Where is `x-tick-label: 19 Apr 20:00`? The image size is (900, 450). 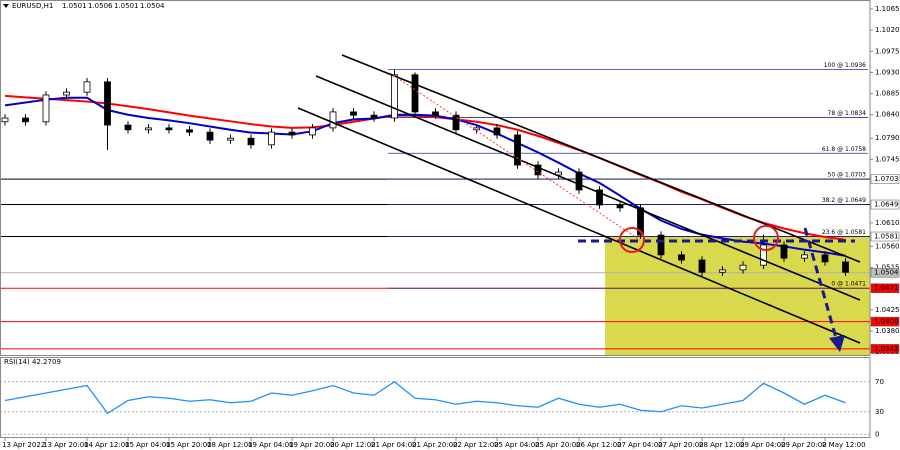
x-tick-label: 19 Apr 20:00 is located at coordinates (312, 445).